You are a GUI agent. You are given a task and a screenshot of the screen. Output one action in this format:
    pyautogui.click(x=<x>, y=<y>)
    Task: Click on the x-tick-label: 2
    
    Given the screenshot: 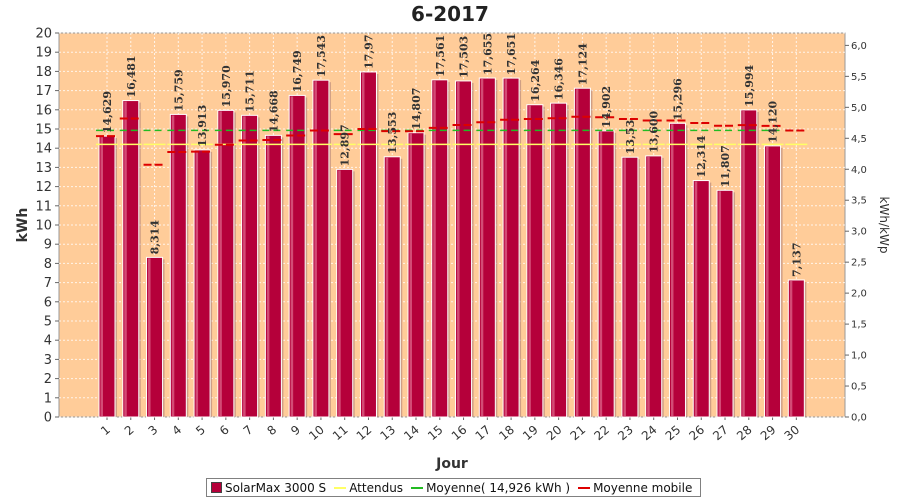 What is the action you would take?
    pyautogui.click(x=129, y=431)
    